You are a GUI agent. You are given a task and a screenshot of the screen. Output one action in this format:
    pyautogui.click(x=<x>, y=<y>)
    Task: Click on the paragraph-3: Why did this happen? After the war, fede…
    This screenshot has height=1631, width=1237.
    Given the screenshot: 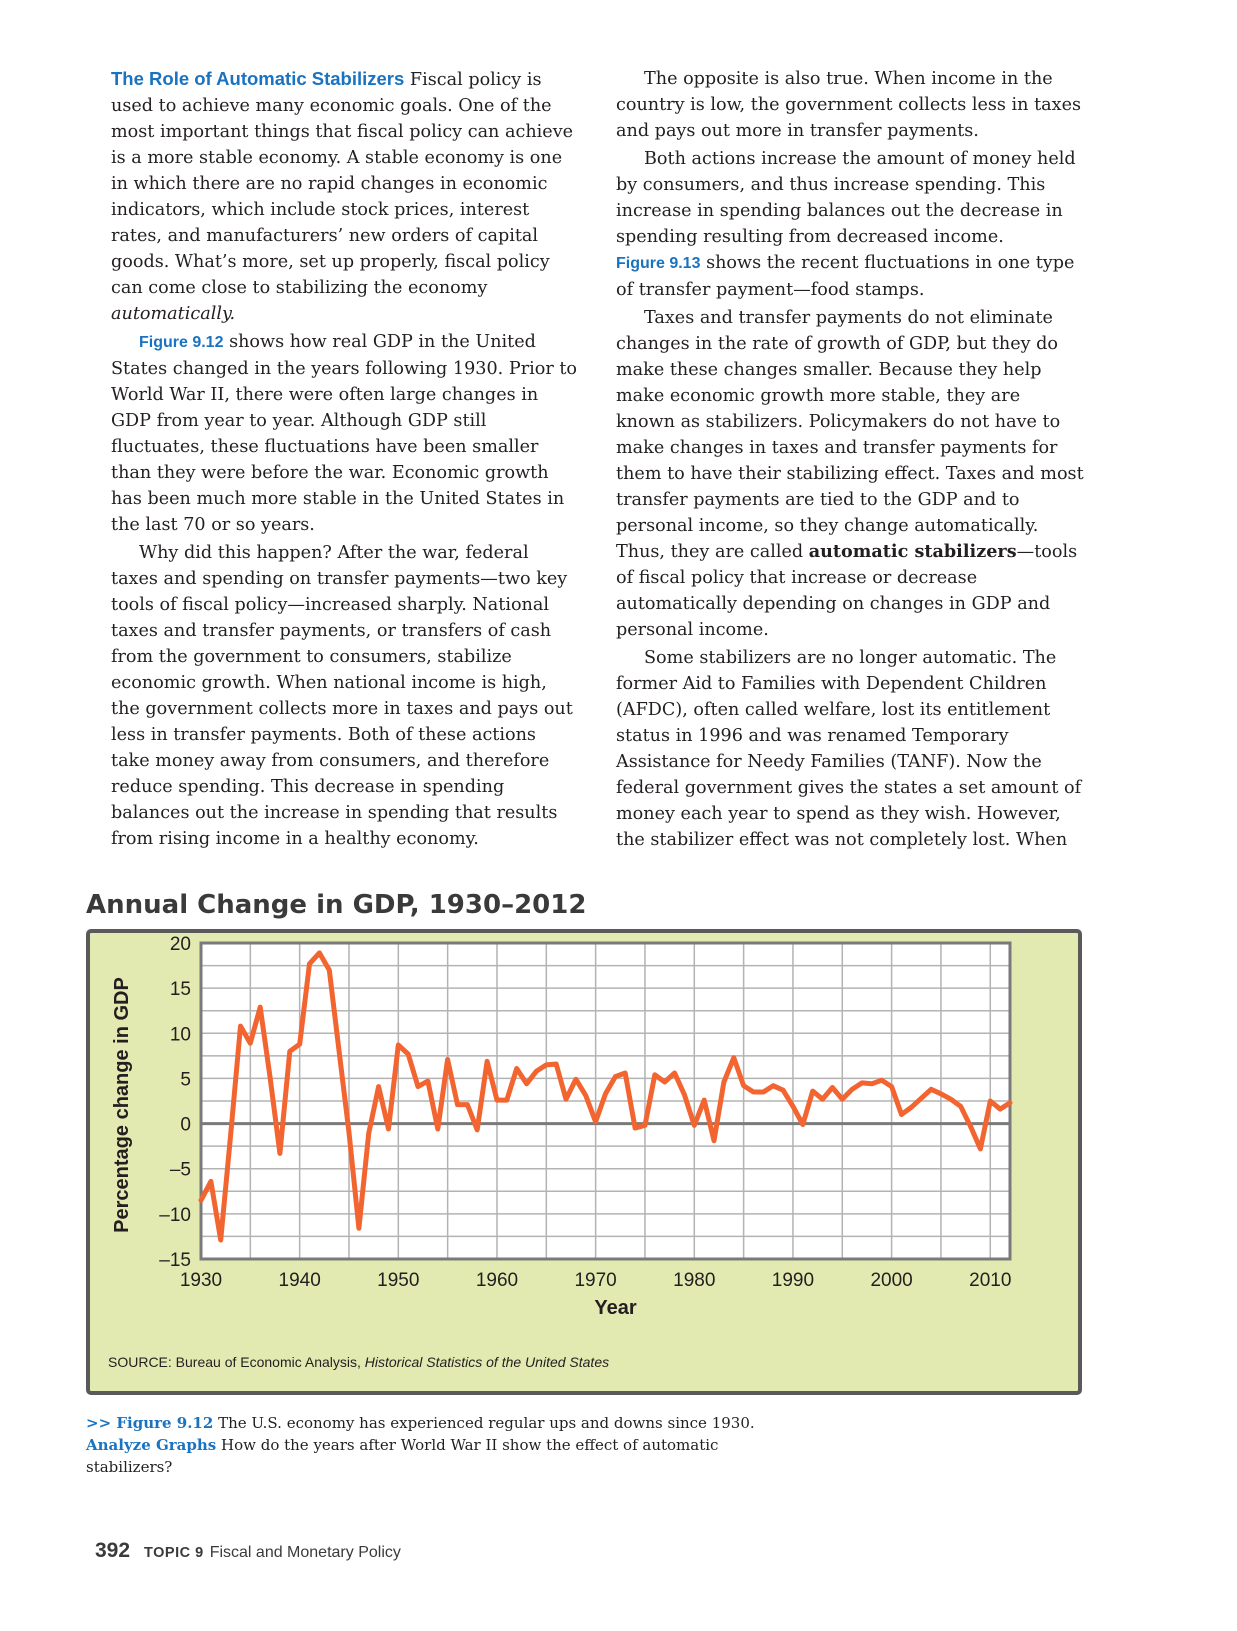 What is the action you would take?
    pyautogui.click(x=342, y=696)
    